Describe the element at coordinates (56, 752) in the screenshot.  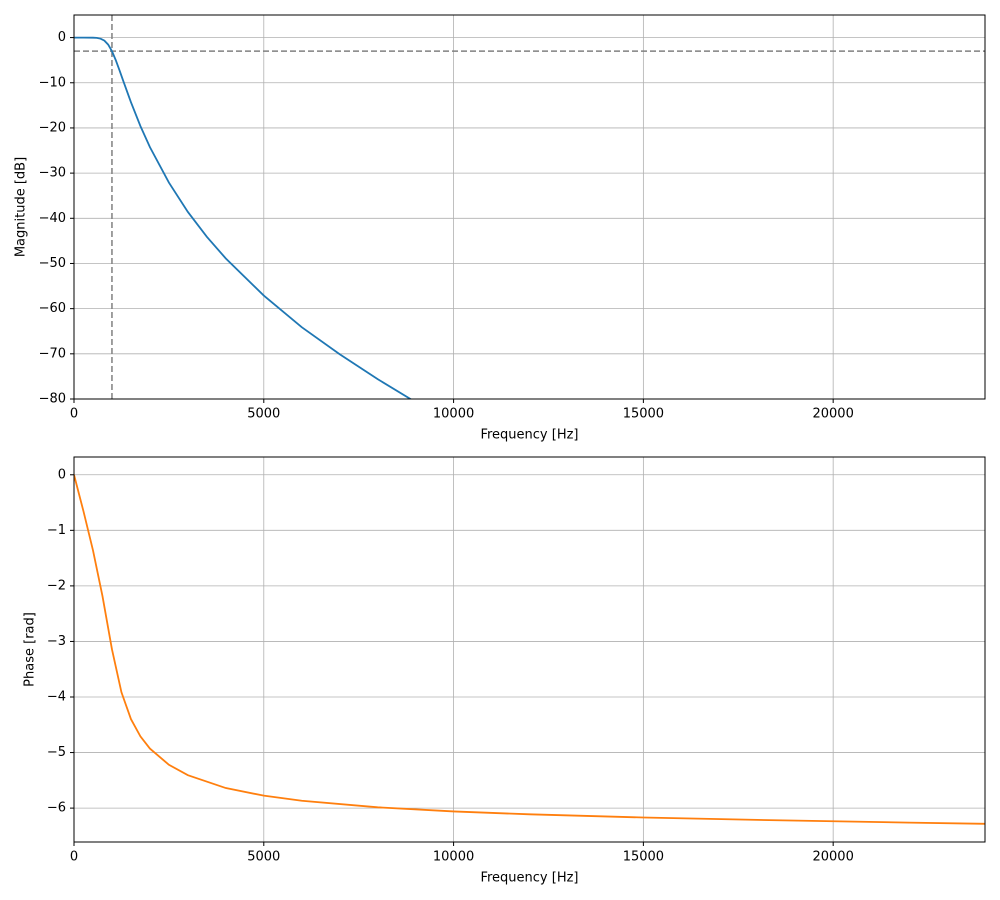
I see `y-tick-label: −5` at that location.